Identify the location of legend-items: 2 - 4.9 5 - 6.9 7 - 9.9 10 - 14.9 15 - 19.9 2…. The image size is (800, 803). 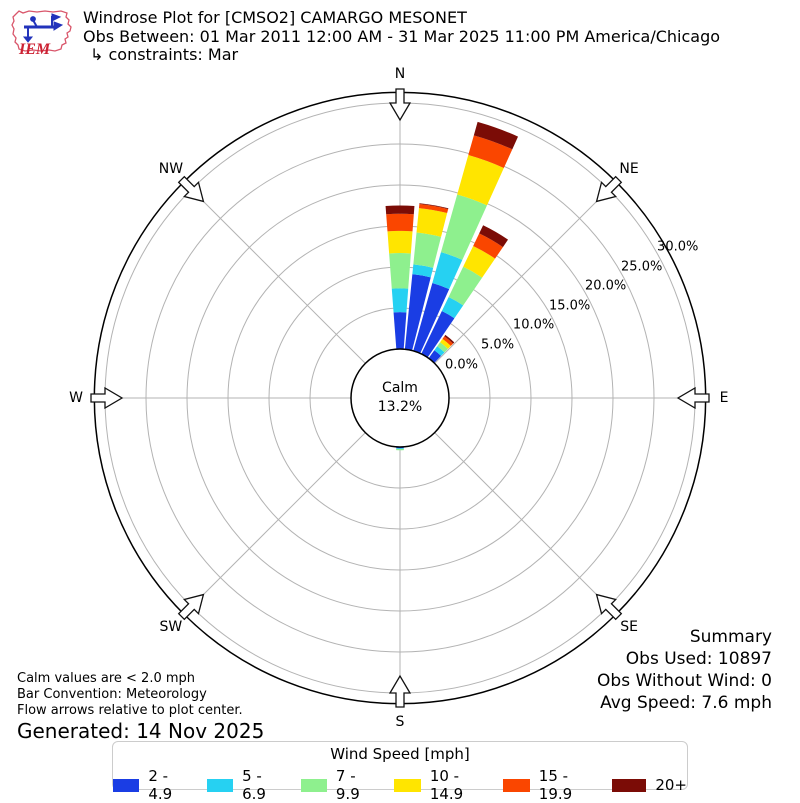
(400, 785).